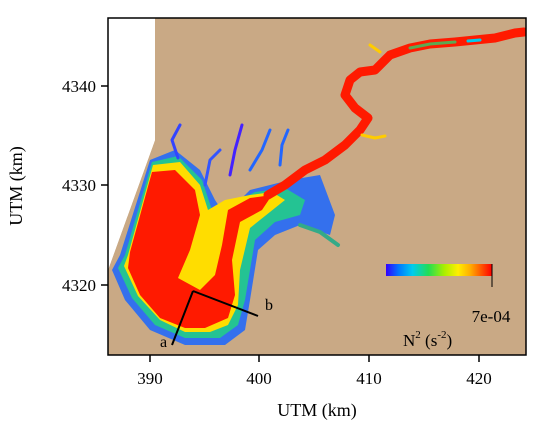  Describe the element at coordinates (57, 186) in the screenshot. I see `y-axis: 4320 4330 4340 UTM (km)` at that location.